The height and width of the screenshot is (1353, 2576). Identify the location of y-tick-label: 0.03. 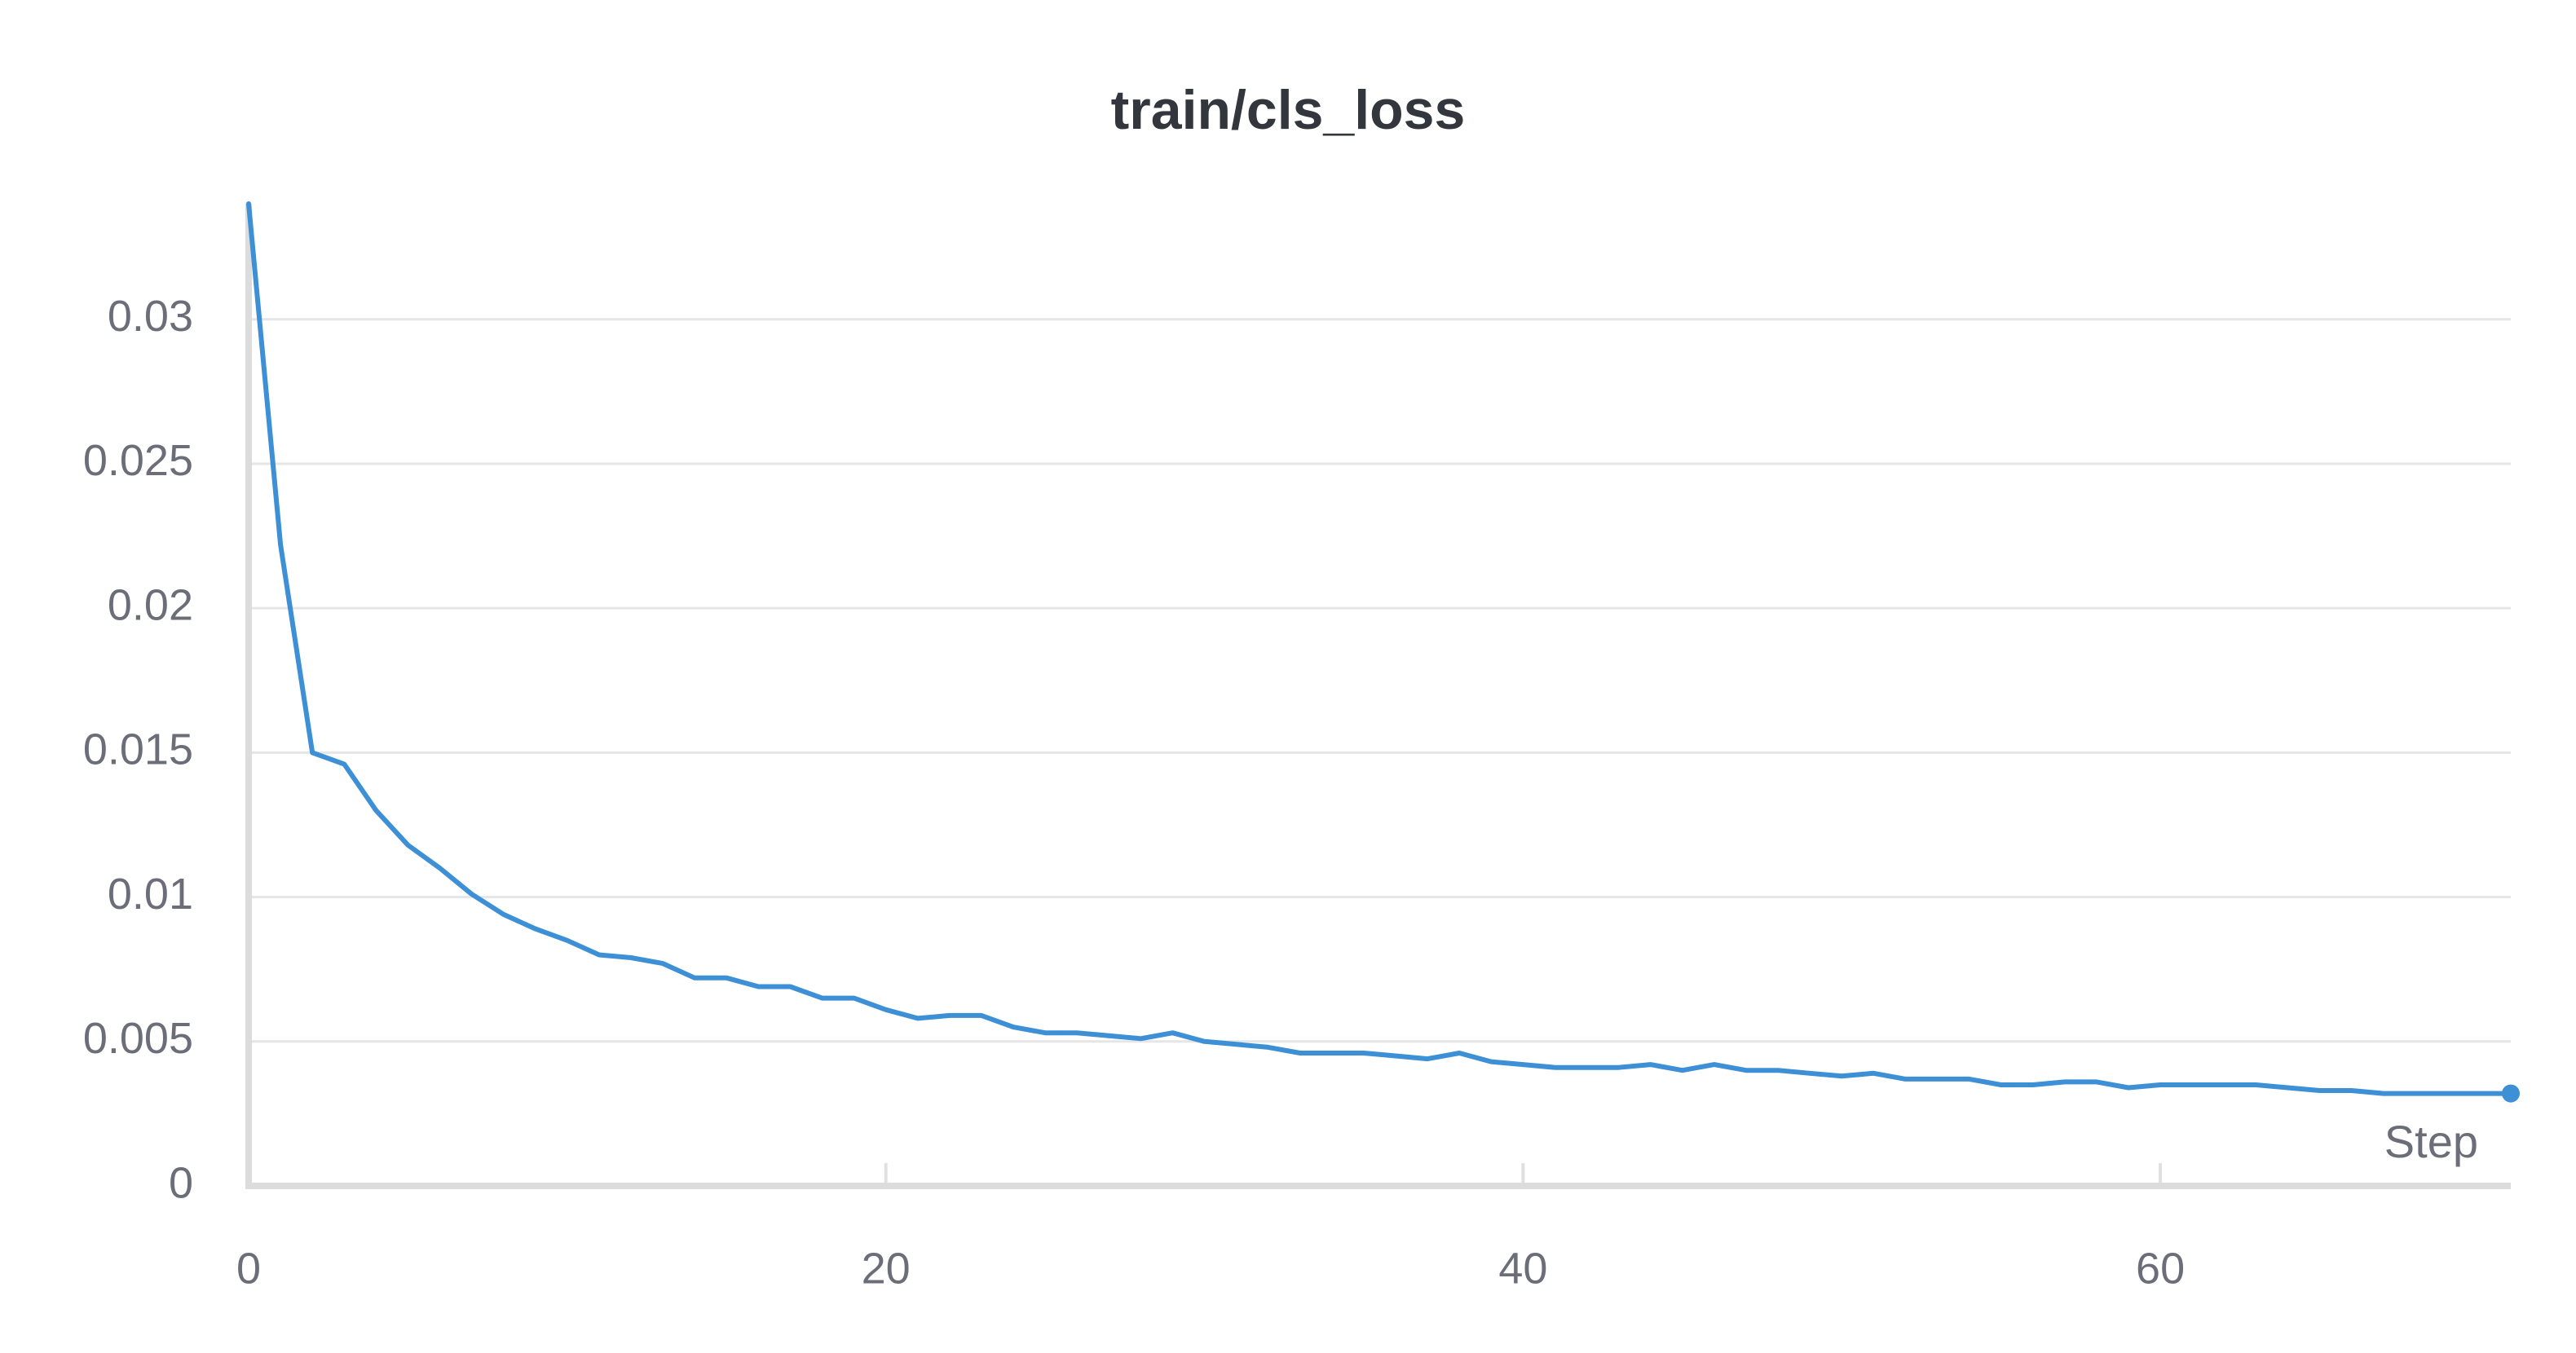
(150, 316).